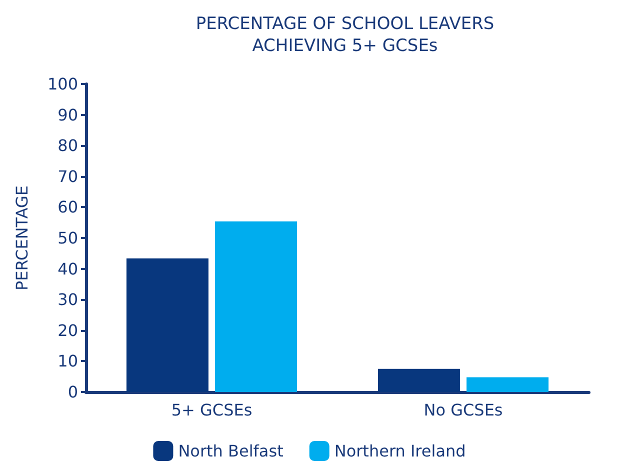 This screenshot has height=468, width=619. Describe the element at coordinates (73, 392) in the screenshot. I see `y-tick-label: 0` at that location.